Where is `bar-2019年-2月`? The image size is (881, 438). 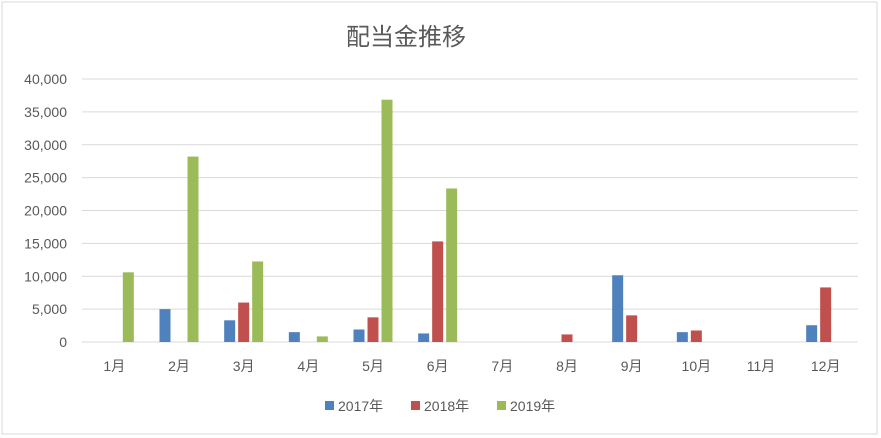 bar-2019年-2月 is located at coordinates (193, 249).